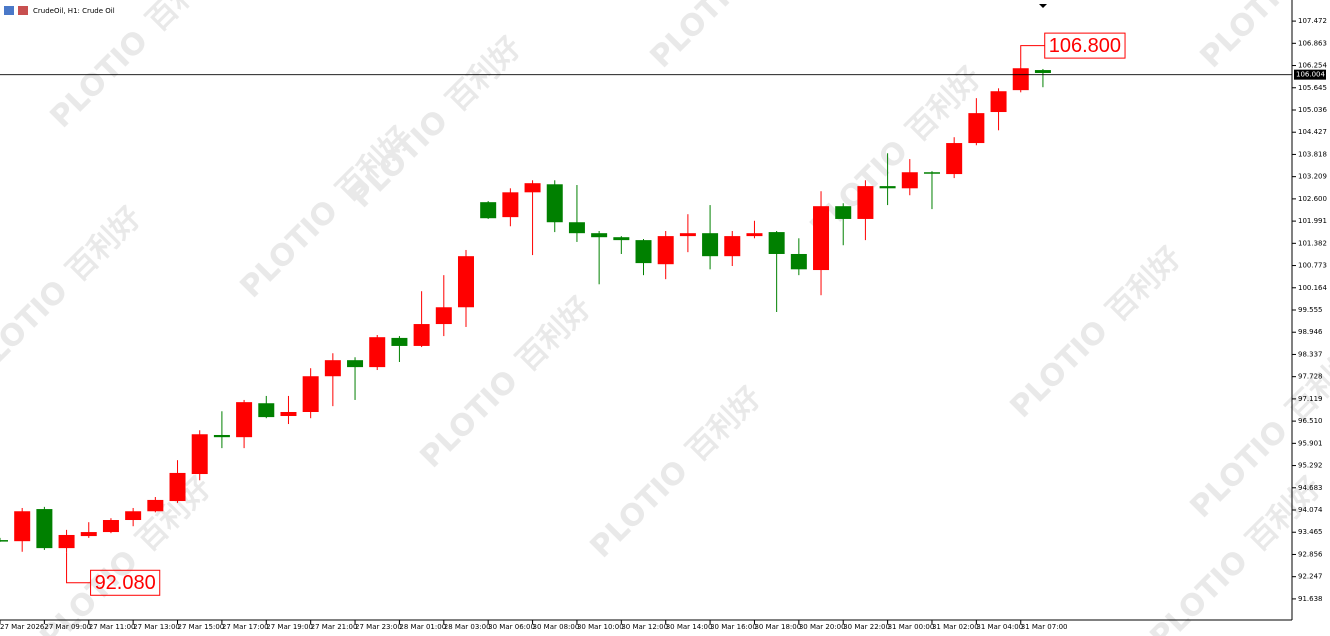 This screenshot has width=1330, height=636. What do you see at coordinates (1310, 332) in the screenshot?
I see `y-tick-label: 98.946` at bounding box center [1310, 332].